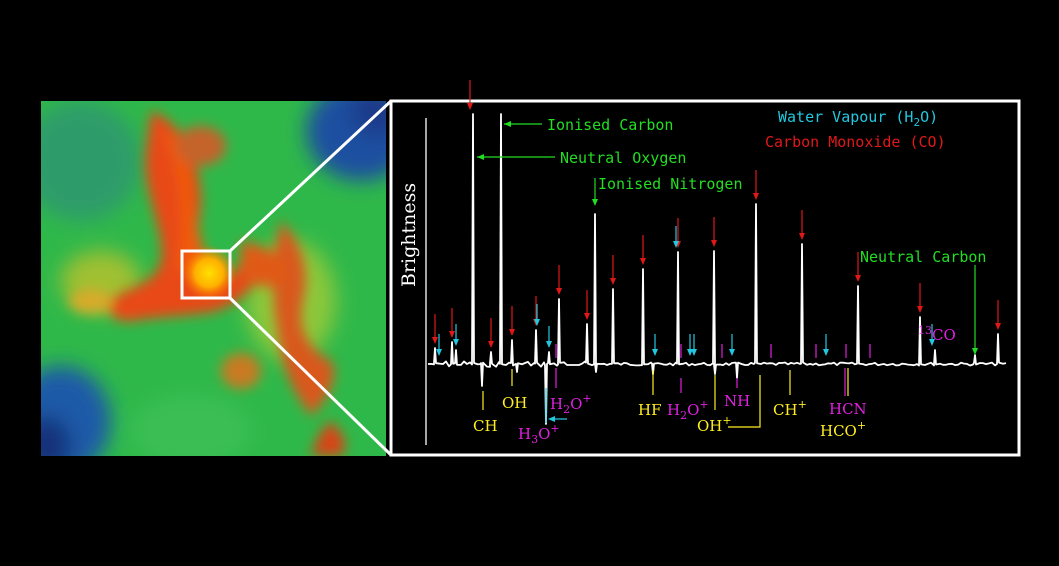 Image resolution: width=1059 pixels, height=566 pixels. Describe the element at coordinates (409, 235) in the screenshot. I see `y-axis-label: Brightness` at that location.